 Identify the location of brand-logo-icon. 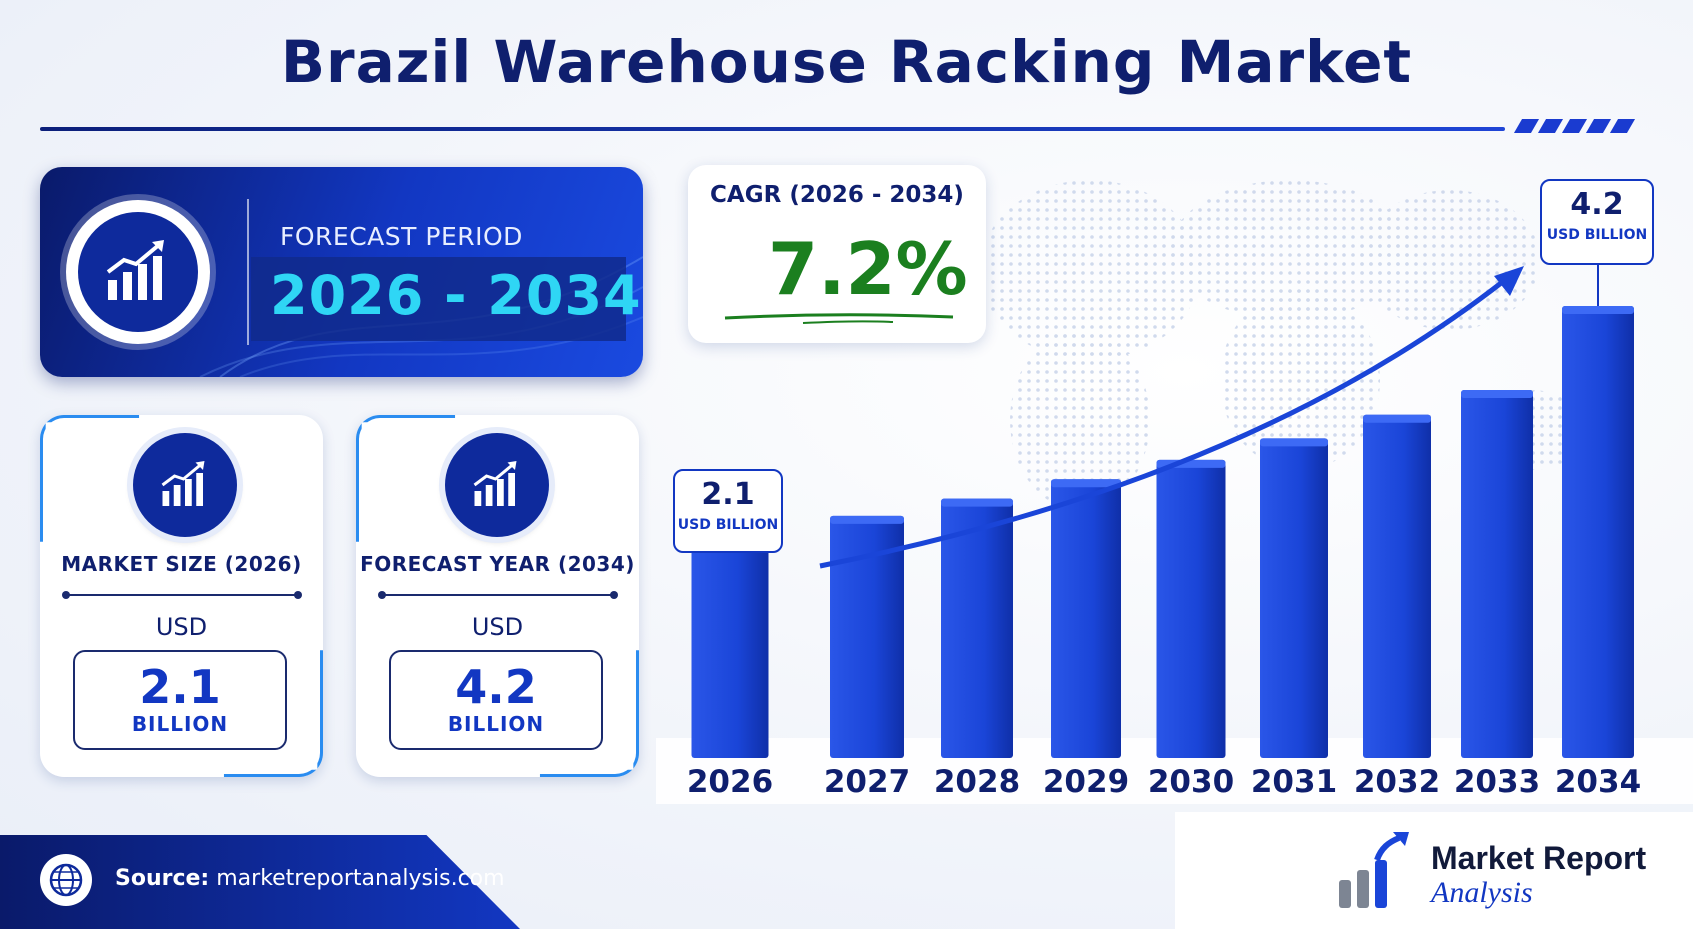
(1374, 870).